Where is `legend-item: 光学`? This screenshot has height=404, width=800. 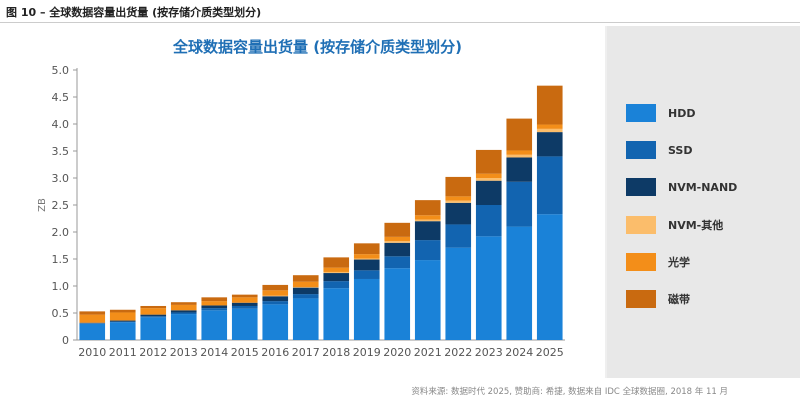 legend-item: 光学 is located at coordinates (658, 261).